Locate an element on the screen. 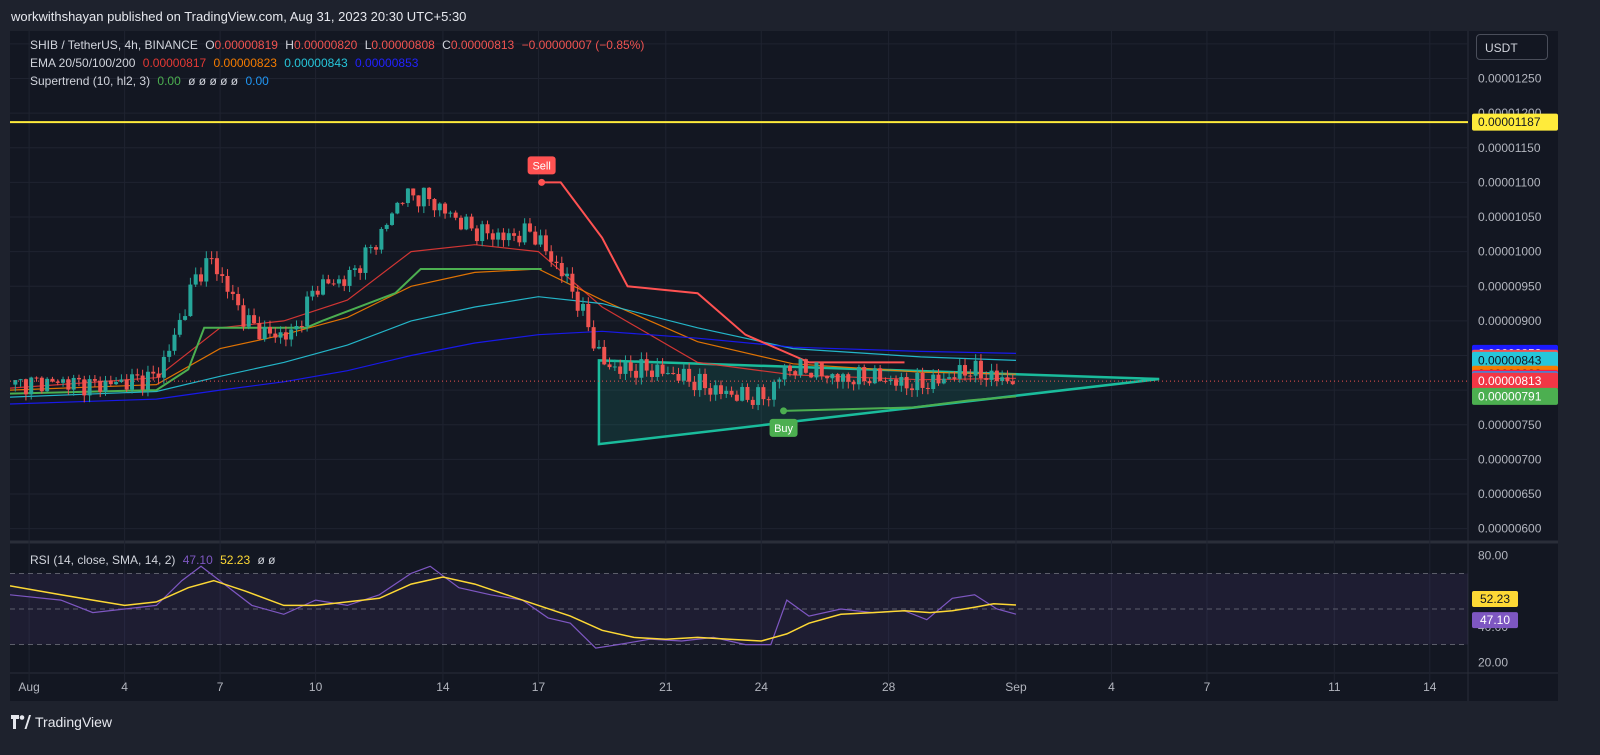  price-label-resistance is located at coordinates (1515, 122).